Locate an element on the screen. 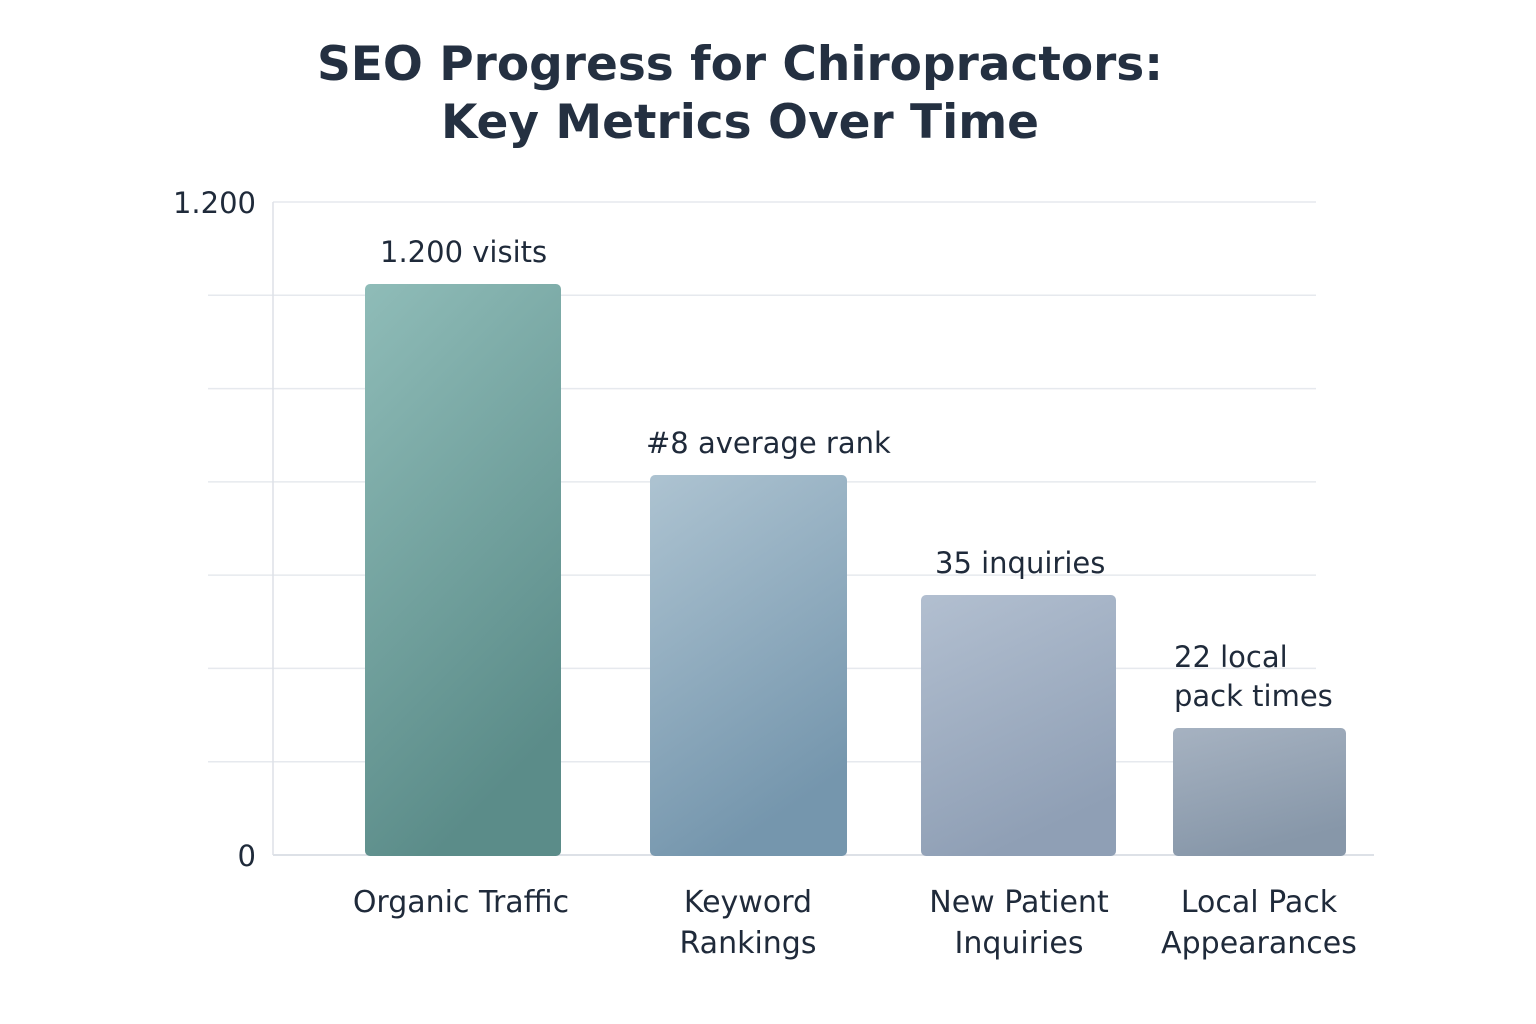 Image resolution: width=1536 pixels, height=1024 pixels. data-label: 1.200 visits is located at coordinates (463, 252).